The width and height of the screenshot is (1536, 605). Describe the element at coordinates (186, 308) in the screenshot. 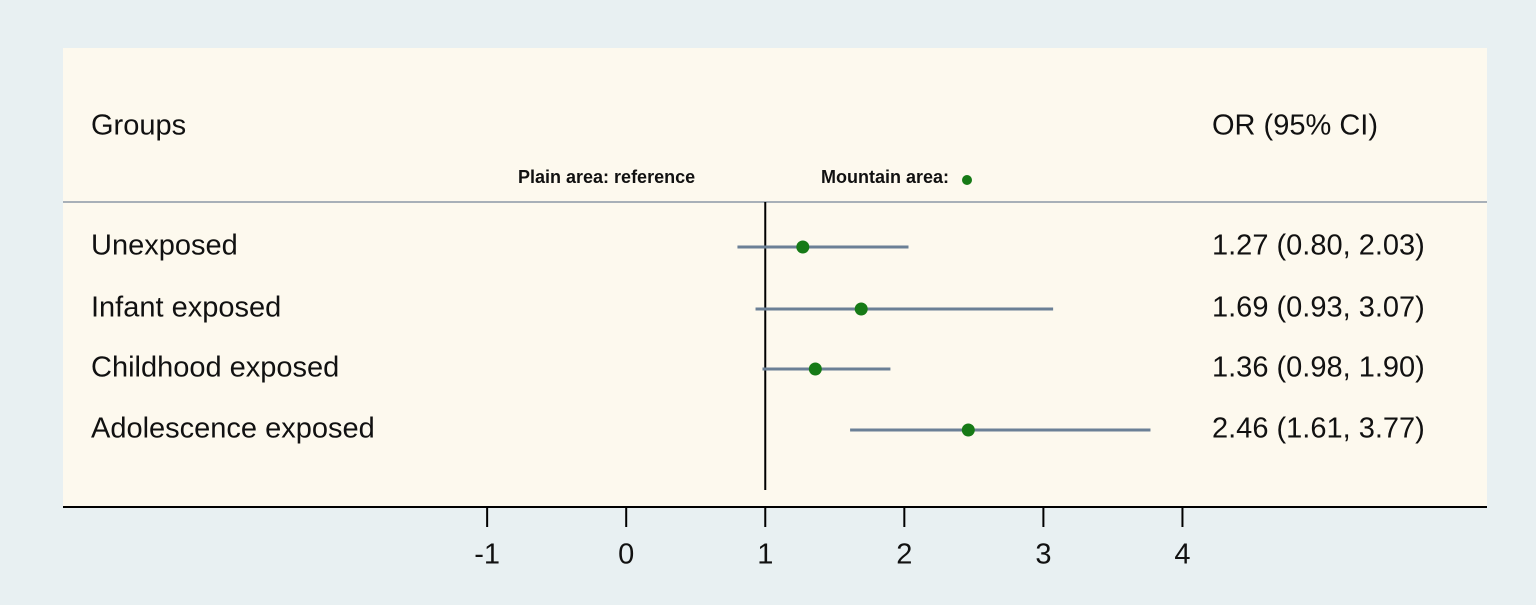

I see `group-label: Infant exposed` at that location.